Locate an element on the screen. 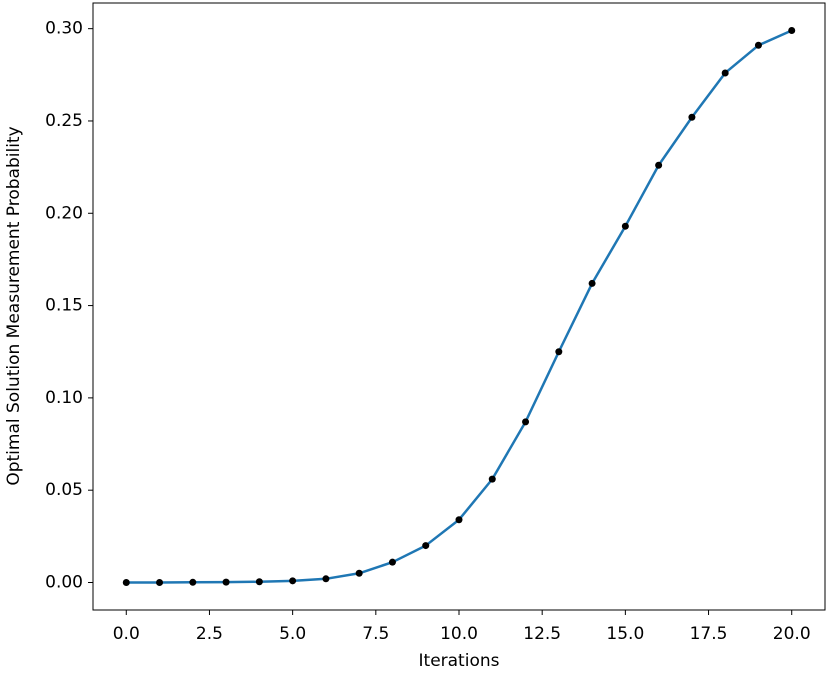 The width and height of the screenshot is (830, 676). x-tick-label: 17.5 is located at coordinates (709, 634).